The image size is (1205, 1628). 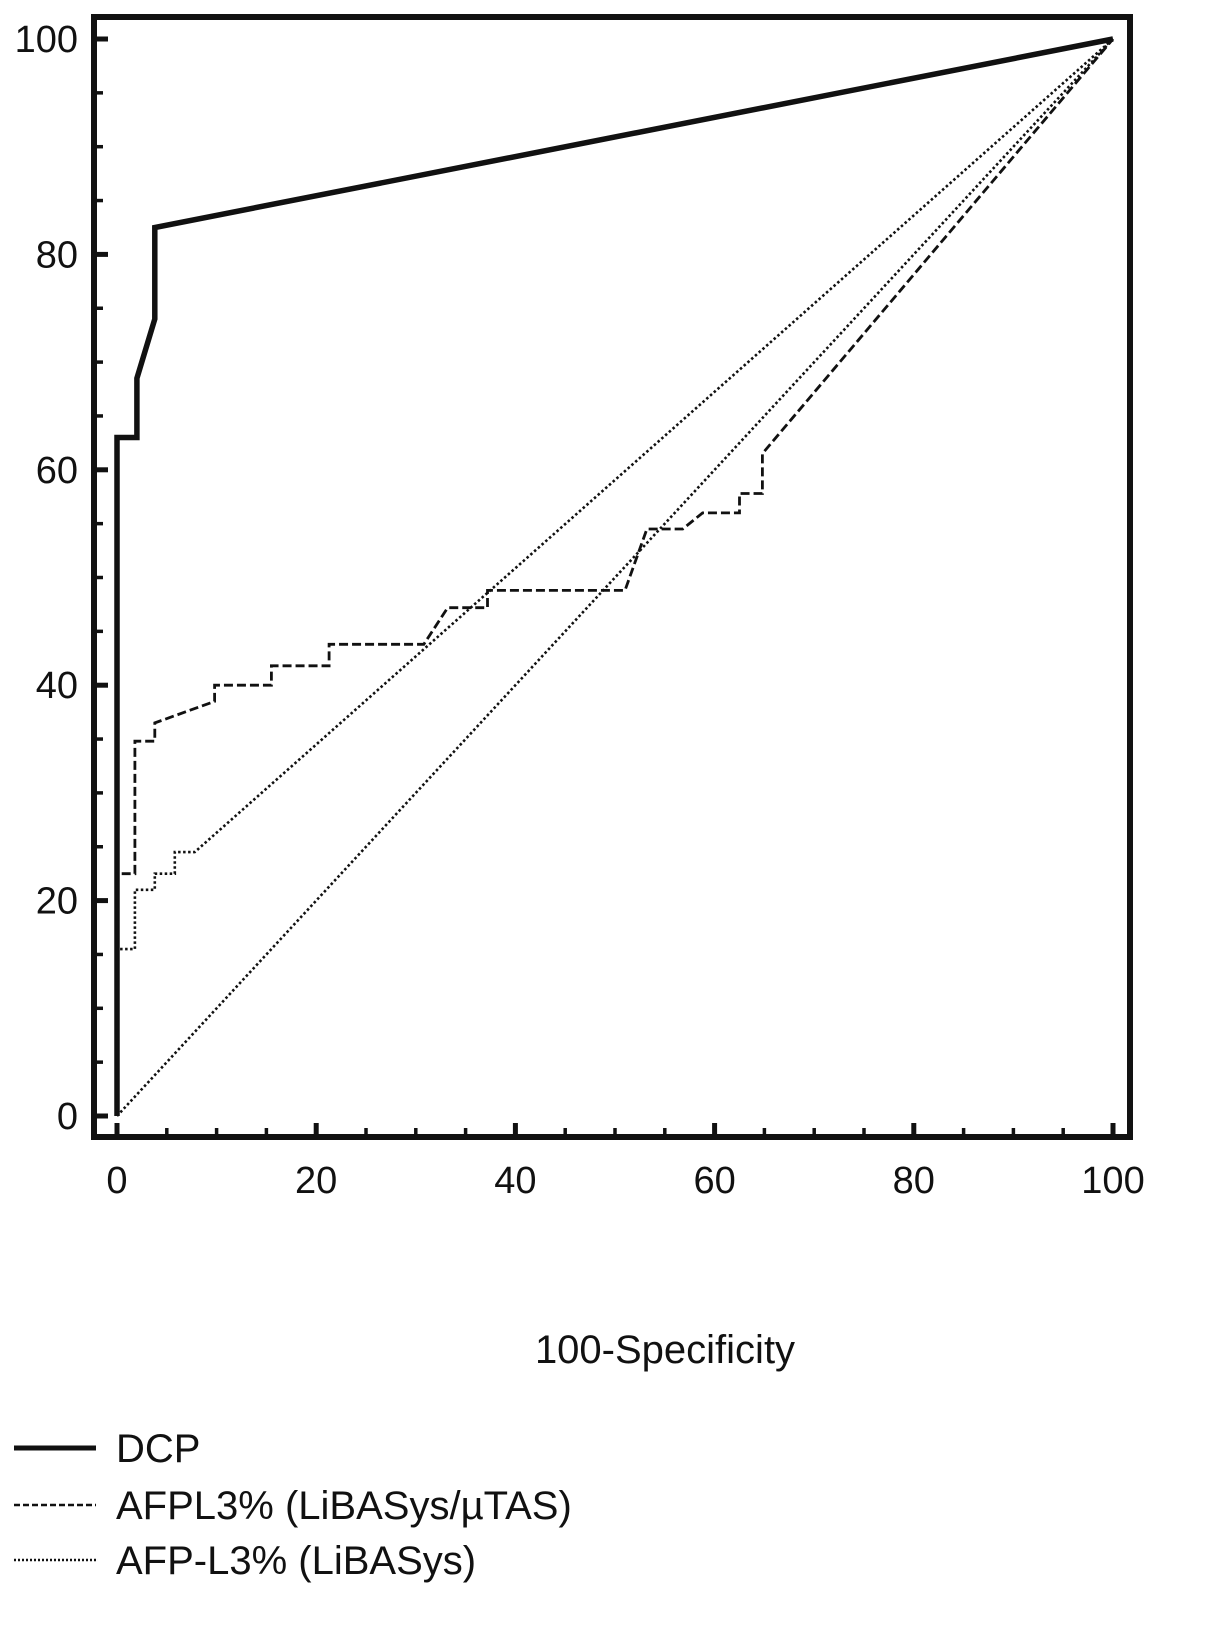 I want to click on x-tick-label: 0, so click(x=116, y=1181).